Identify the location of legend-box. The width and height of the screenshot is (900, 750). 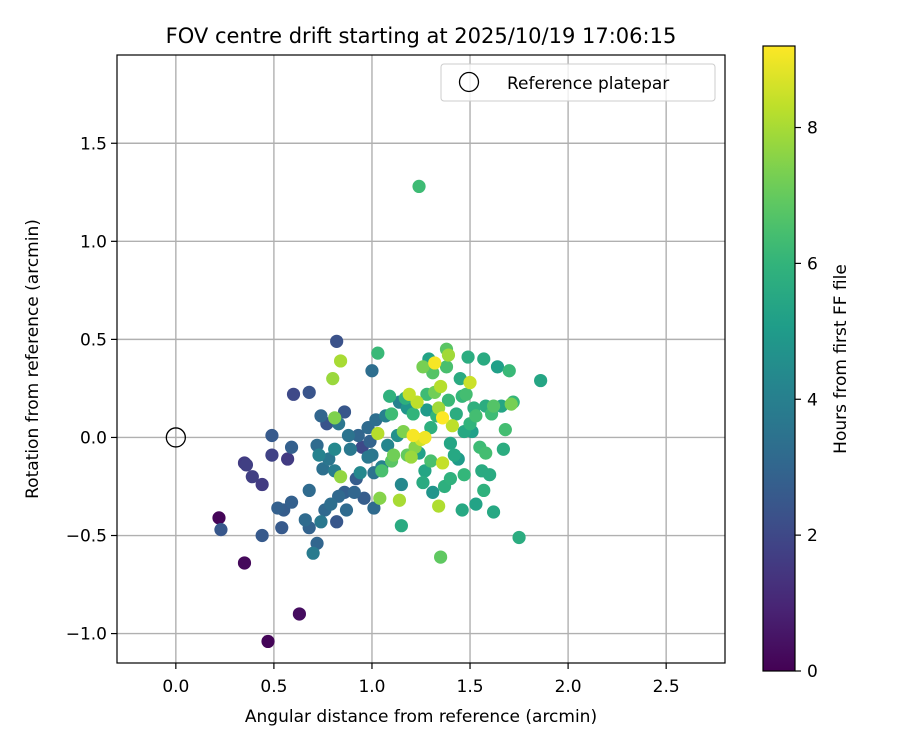
(578, 82).